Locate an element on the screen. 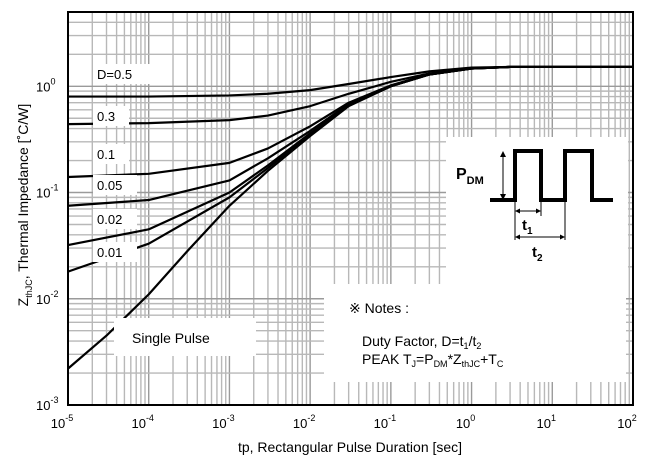 This screenshot has height=463, width=647. x-tick-label-5: 10⁰ is located at coordinates (465, 422).